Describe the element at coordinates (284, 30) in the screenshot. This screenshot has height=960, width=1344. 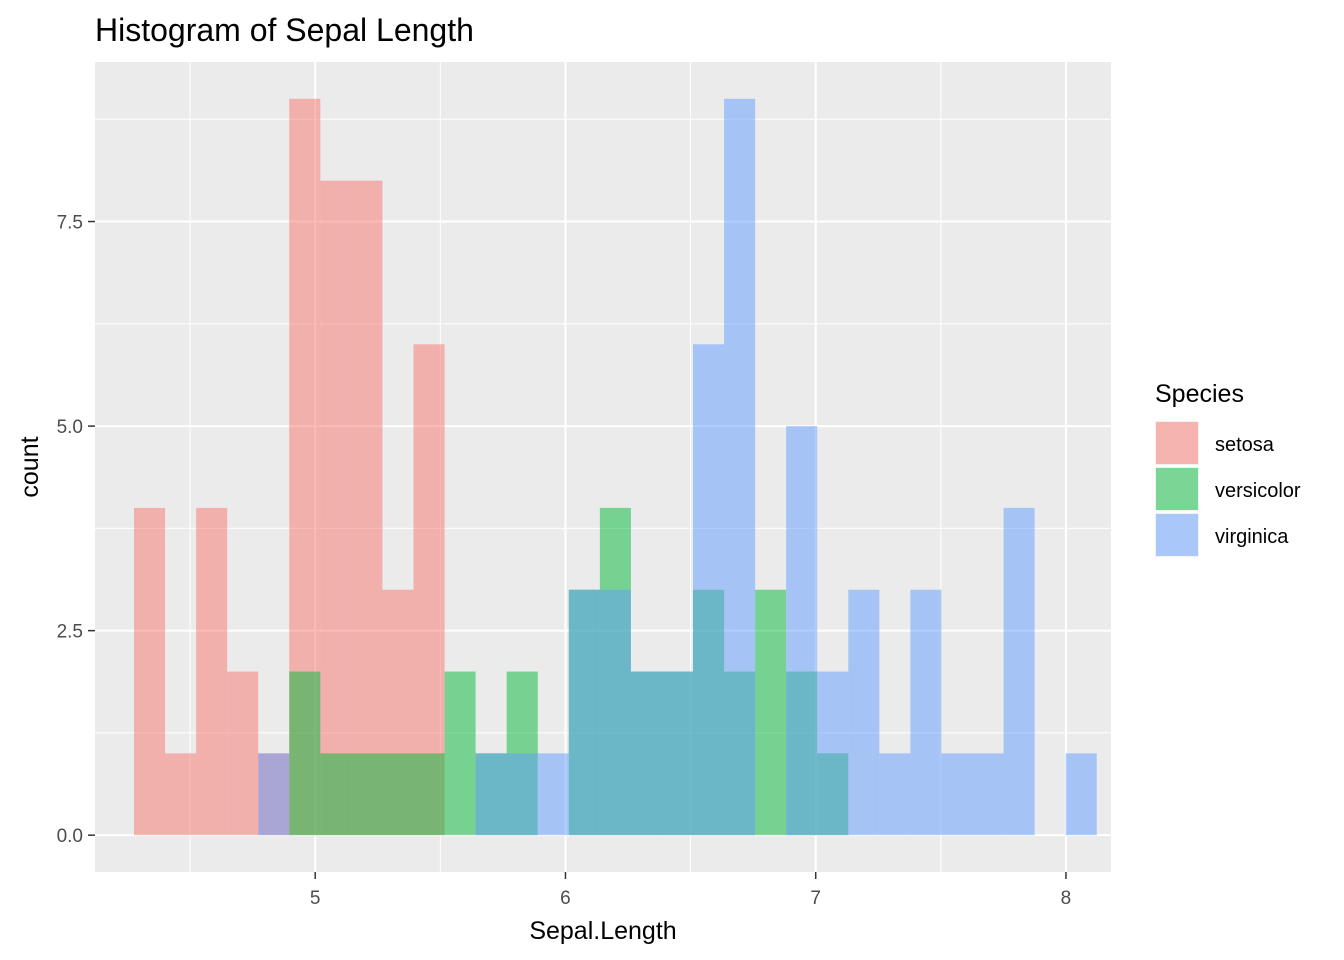
I see `chart-title: Histogram of Sepal Length` at that location.